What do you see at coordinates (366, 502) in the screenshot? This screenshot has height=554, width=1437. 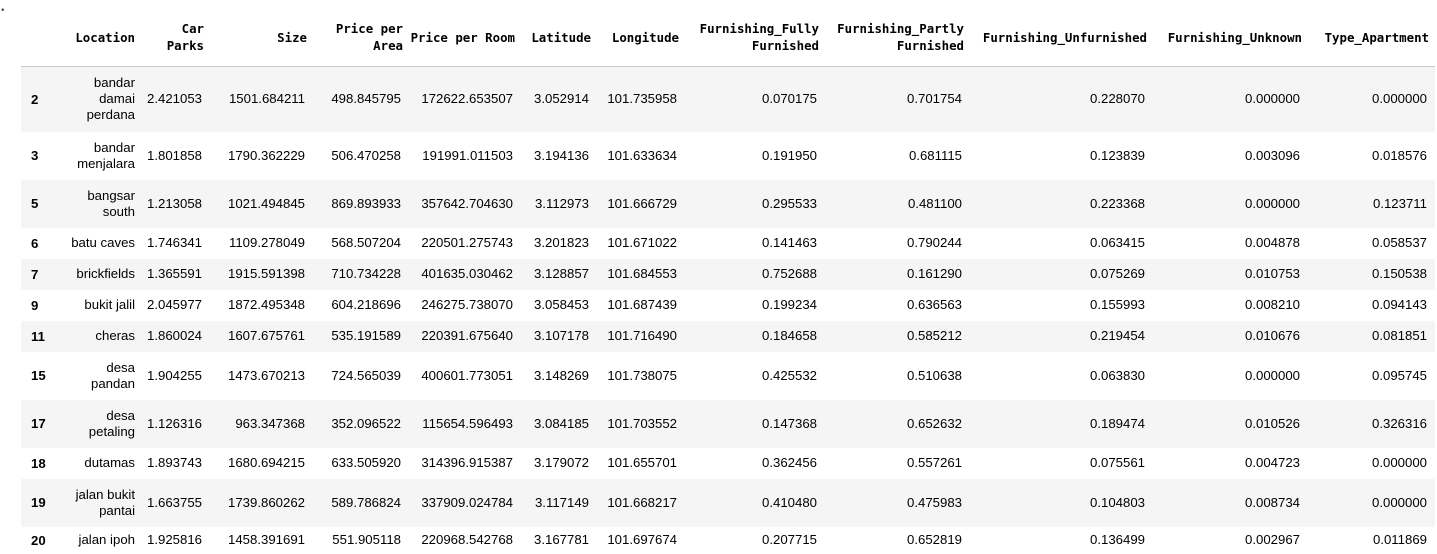 I see `table-cell: 589.786824` at bounding box center [366, 502].